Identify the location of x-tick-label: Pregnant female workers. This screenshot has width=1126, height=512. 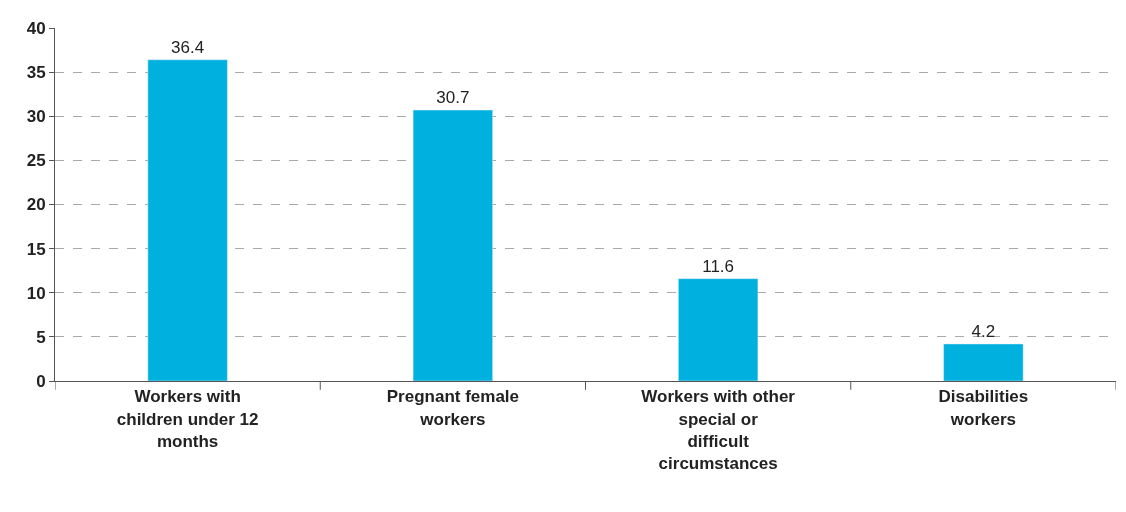
(453, 408).